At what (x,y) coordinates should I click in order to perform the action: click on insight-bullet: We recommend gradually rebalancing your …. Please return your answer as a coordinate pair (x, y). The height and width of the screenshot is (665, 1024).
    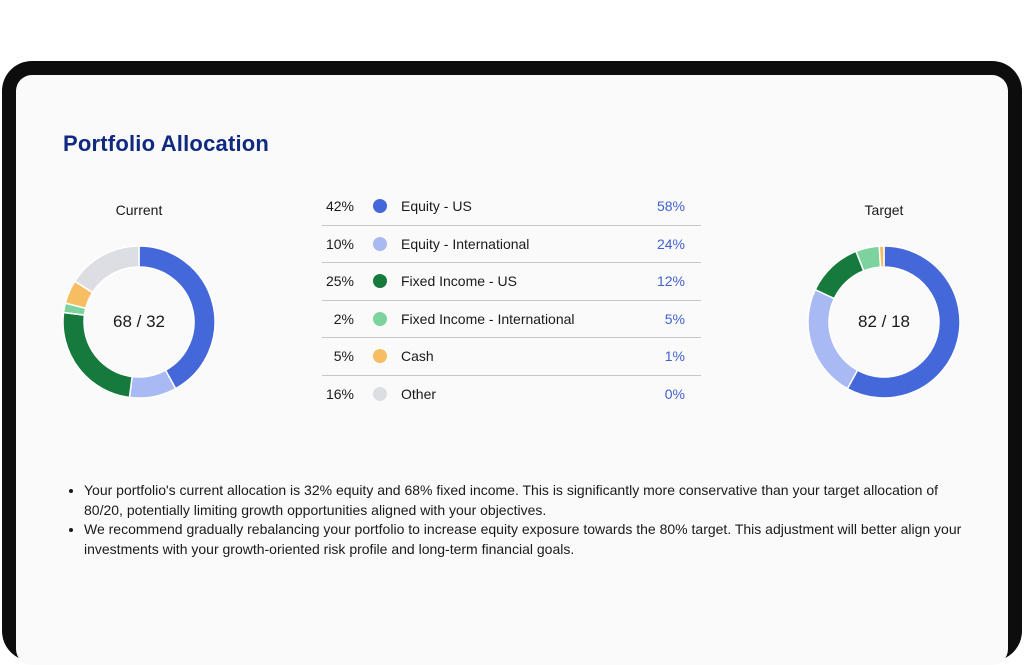
    Looking at the image, I should click on (524, 539).